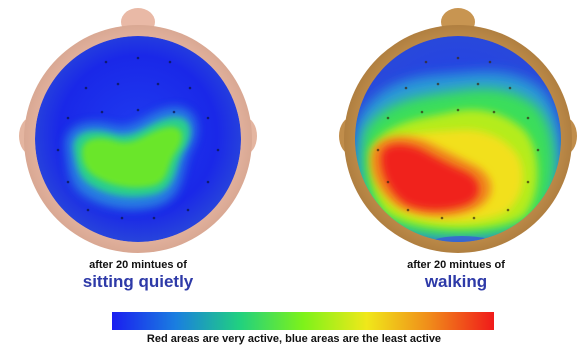 The height and width of the screenshot is (348, 588). I want to click on caption-sitting: after 20 mintues of sitting quietly, so click(138, 275).